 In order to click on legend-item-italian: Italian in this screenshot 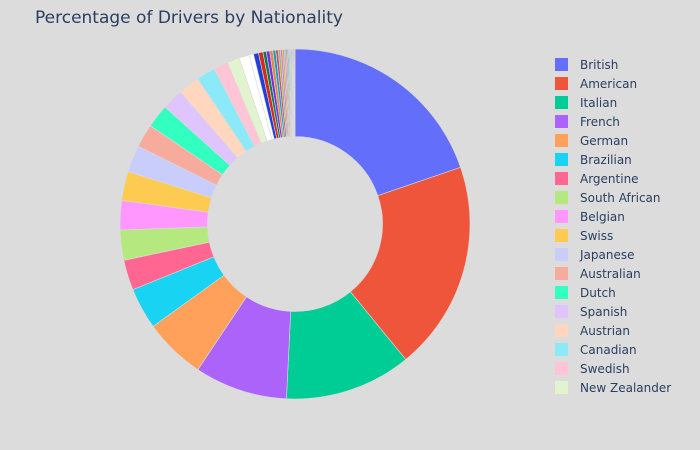, I will do `click(613, 102)`.